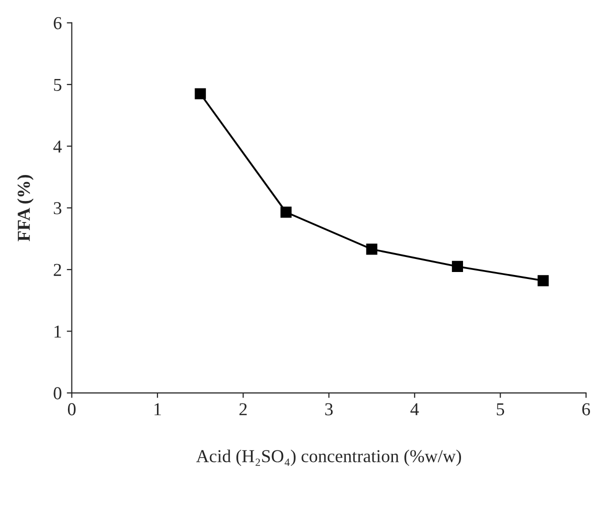 The image size is (598, 507). What do you see at coordinates (57, 146) in the screenshot?
I see `y-tick-label: 4` at bounding box center [57, 146].